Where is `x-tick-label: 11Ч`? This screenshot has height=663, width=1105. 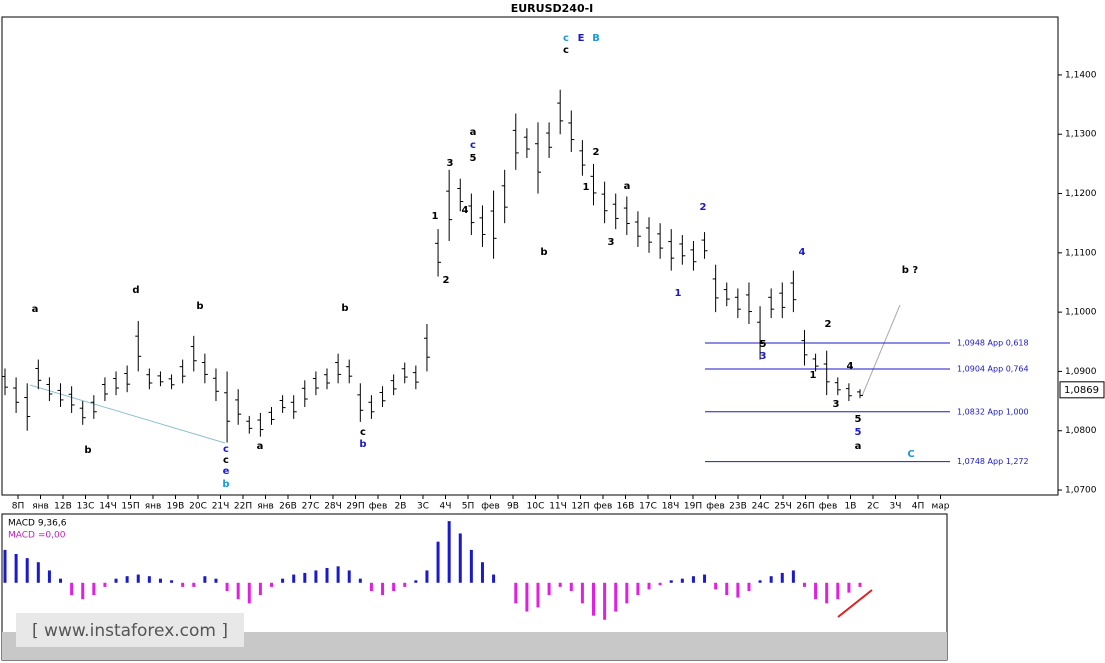
x-tick-label: 11Ч is located at coordinates (558, 507).